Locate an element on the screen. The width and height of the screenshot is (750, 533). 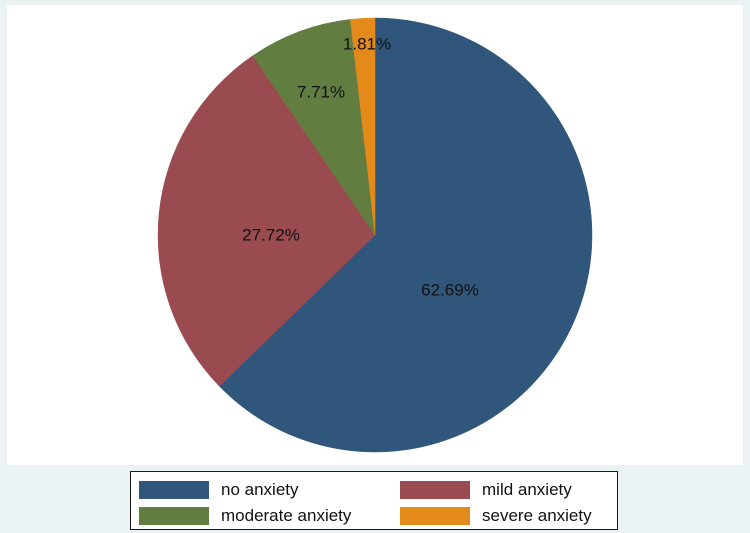
legend-swatch-mild-anxiety is located at coordinates (435, 490).